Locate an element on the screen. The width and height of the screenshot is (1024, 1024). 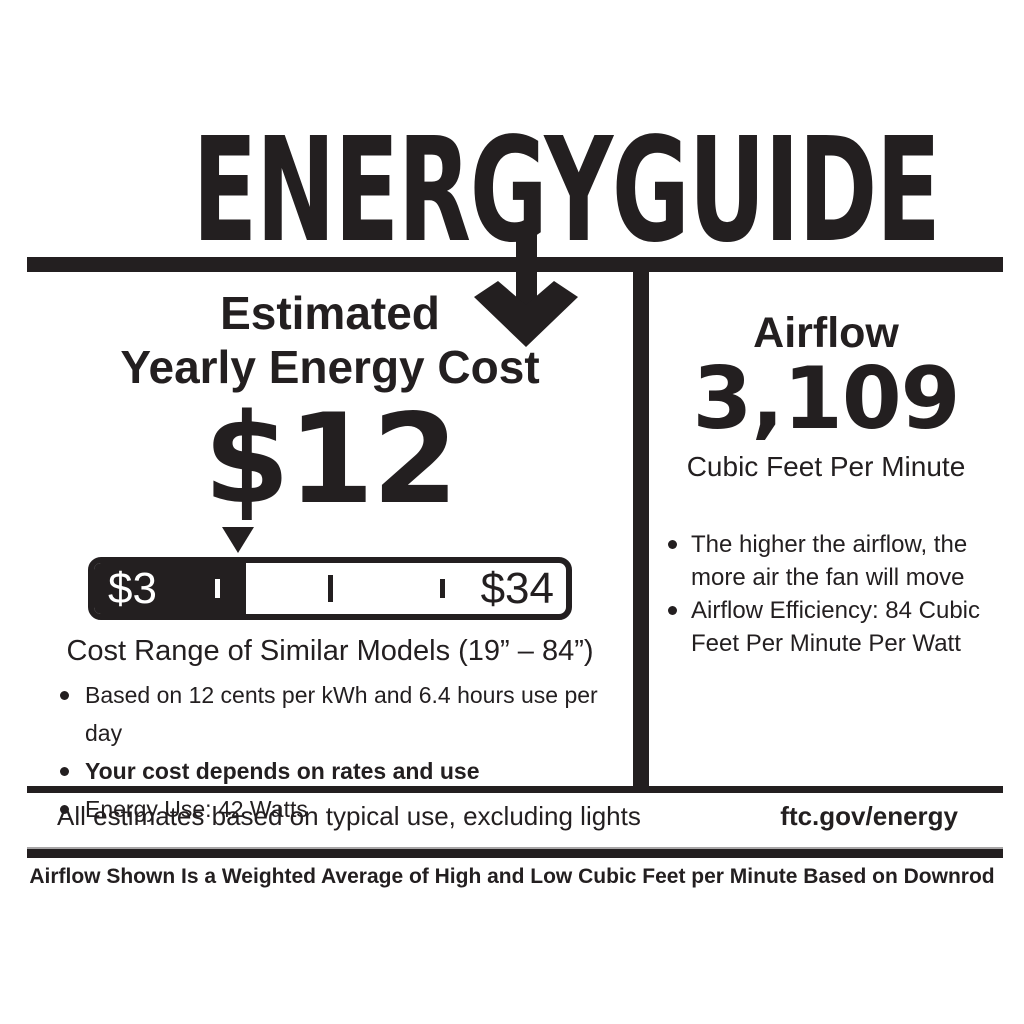
cost-range-bar-fill is located at coordinates (170, 588).